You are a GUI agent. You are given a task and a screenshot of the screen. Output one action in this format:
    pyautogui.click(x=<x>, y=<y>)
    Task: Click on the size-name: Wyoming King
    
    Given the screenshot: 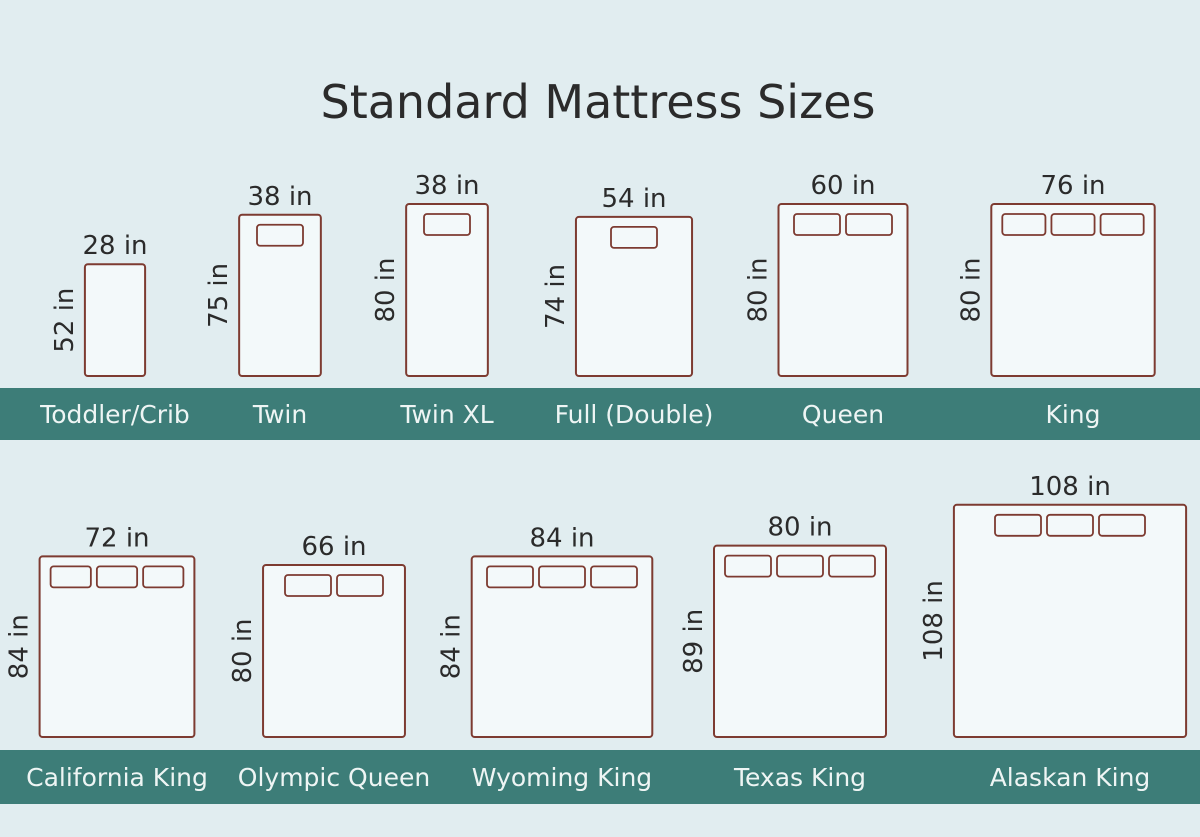 What is the action you would take?
    pyautogui.click(x=562, y=777)
    